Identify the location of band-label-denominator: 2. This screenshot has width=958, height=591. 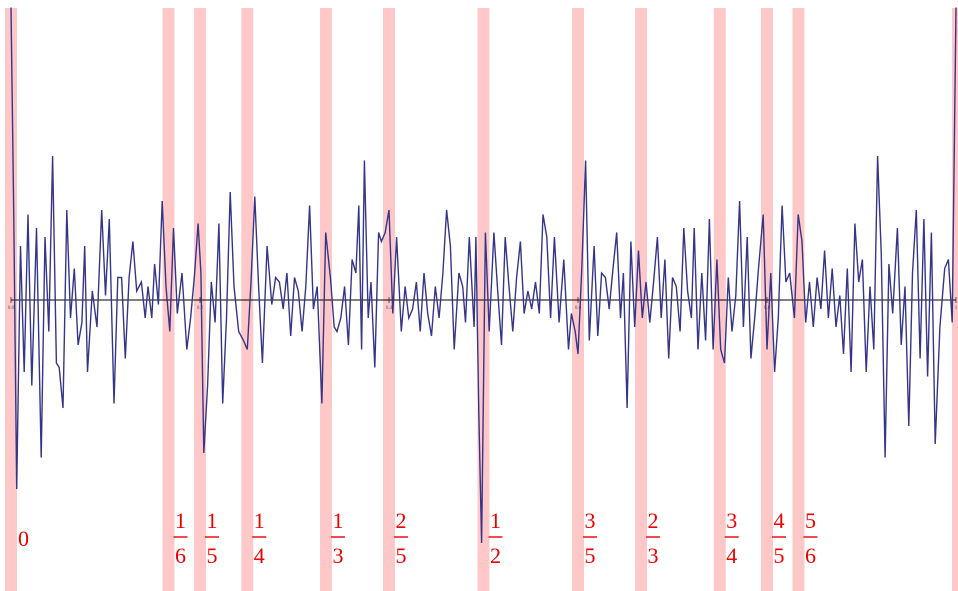
(495, 555).